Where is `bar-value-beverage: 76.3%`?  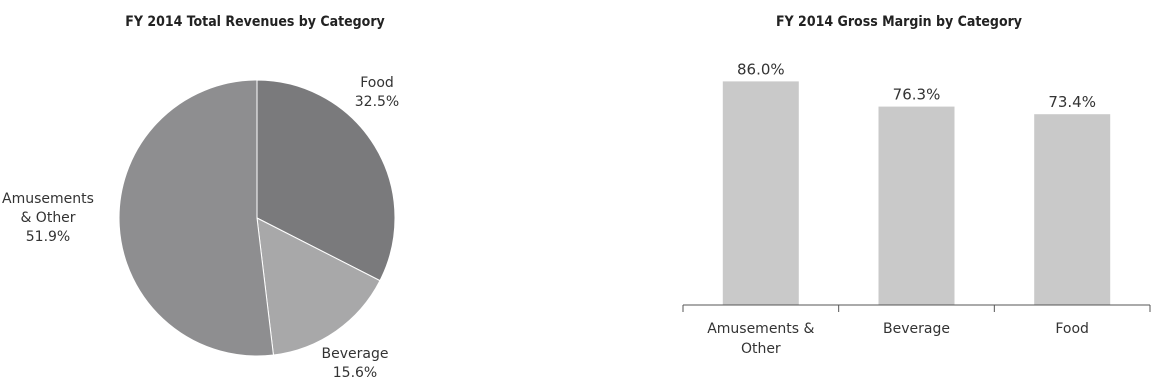
bar-value-beverage: 76.3% is located at coordinates (917, 95).